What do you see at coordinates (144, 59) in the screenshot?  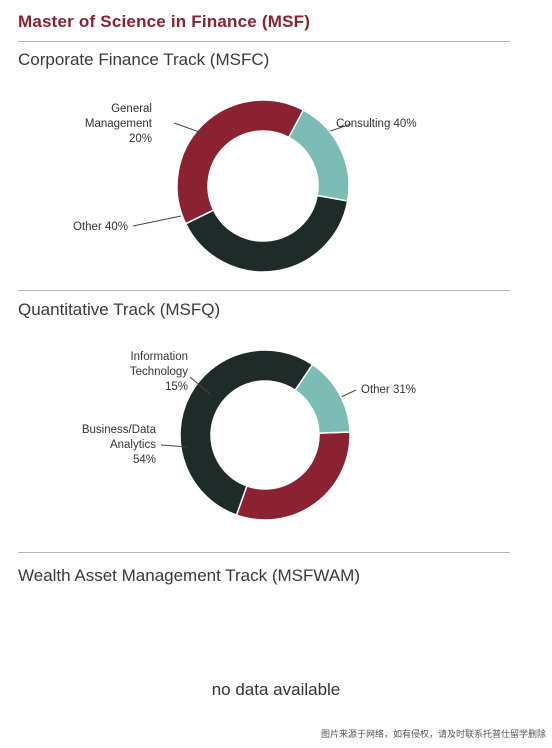 I see `section-title-msfc: Corporate Finance Track (MSFC)` at bounding box center [144, 59].